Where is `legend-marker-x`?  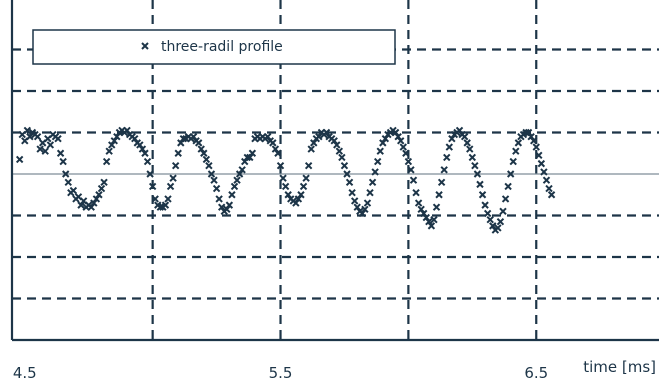 legend-marker-x is located at coordinates (145, 46).